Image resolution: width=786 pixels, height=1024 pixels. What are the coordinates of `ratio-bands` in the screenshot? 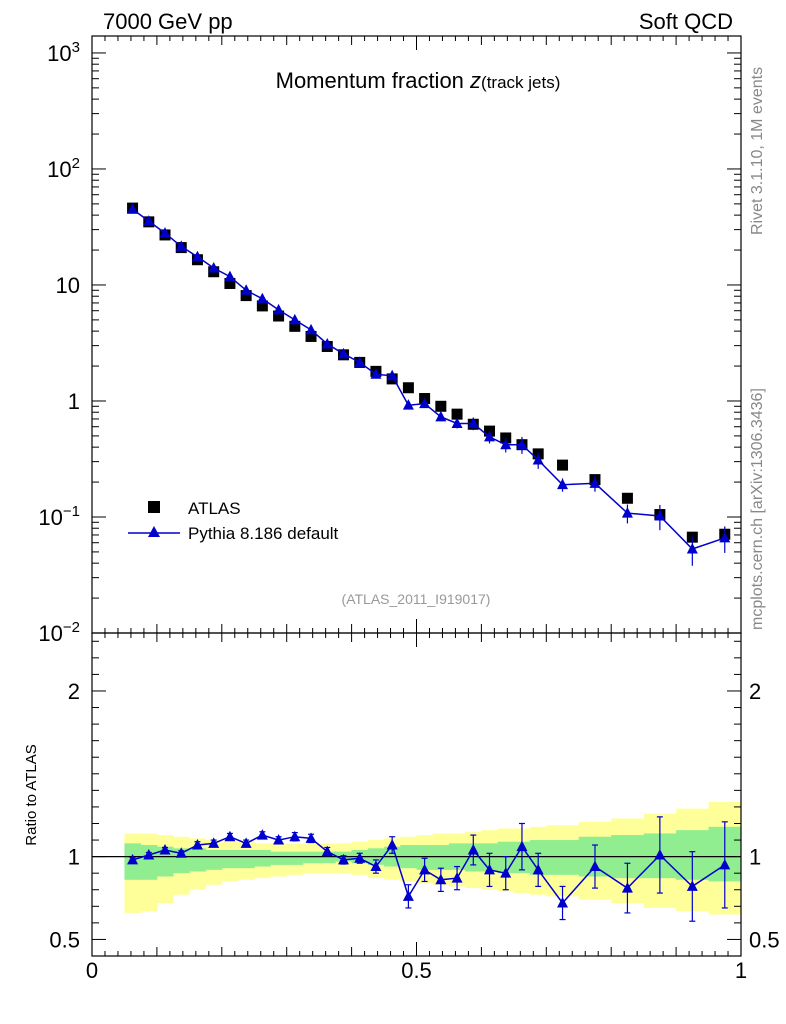 It's located at (433, 858).